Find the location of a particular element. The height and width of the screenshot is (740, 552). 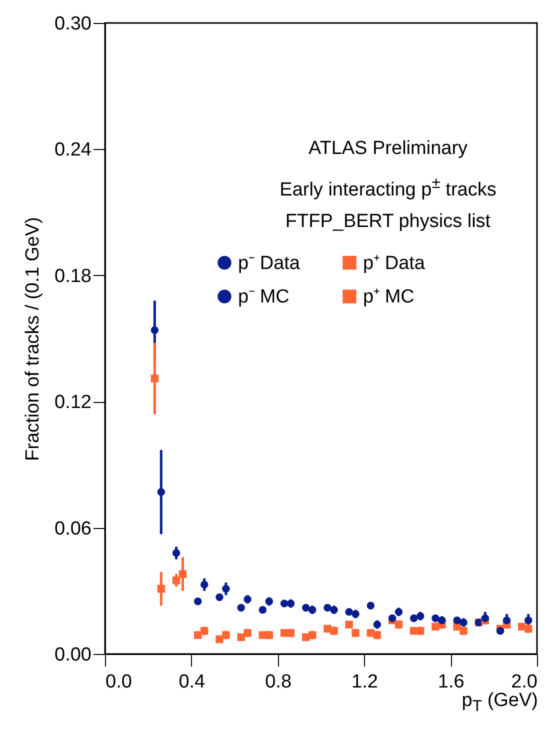

x-tick-label: 0.8 is located at coordinates (278, 682).